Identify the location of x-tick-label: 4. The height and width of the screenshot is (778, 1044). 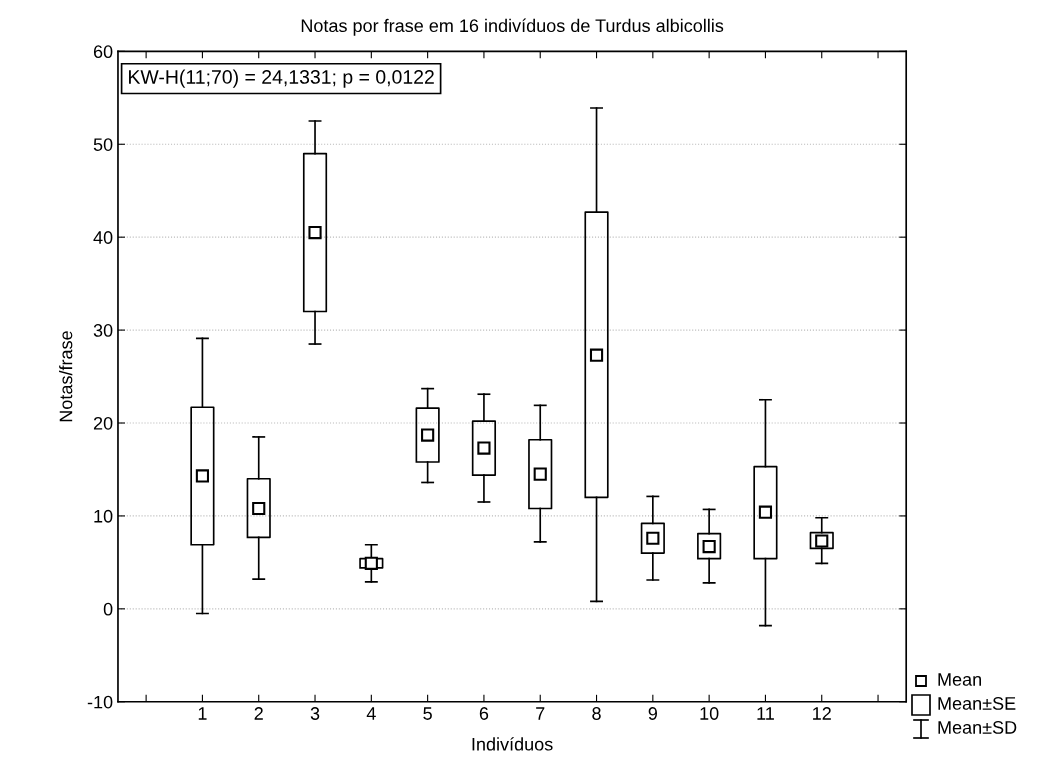
(371, 713).